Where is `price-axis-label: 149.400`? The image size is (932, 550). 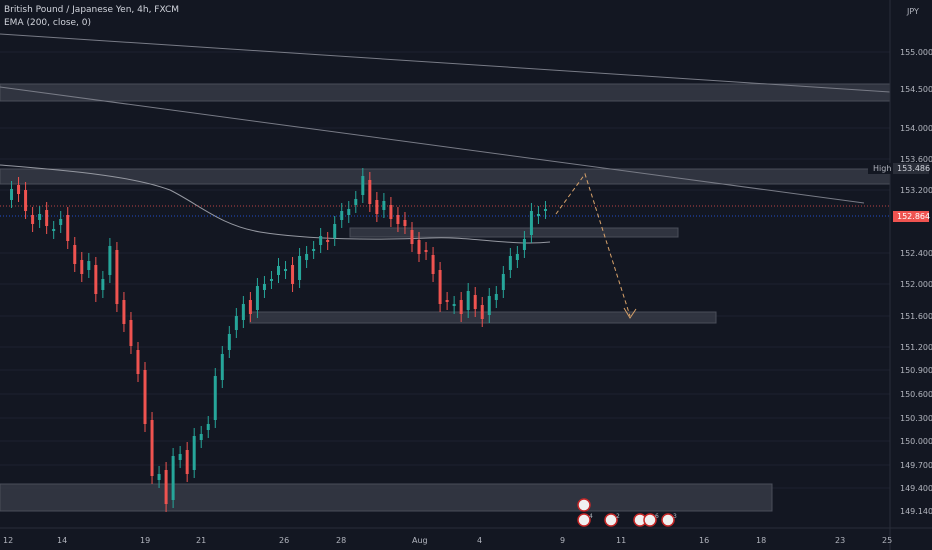
price-axis-label: 149.400 is located at coordinates (916, 488).